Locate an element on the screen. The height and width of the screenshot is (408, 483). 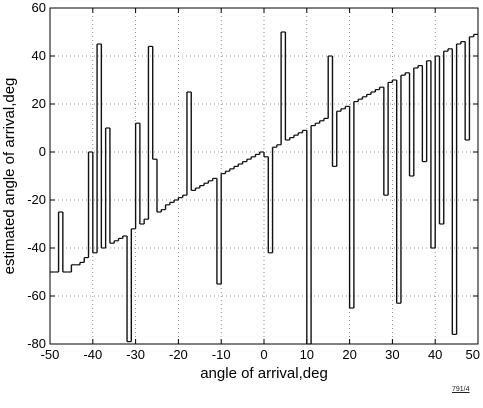
x-tick-label: 30 is located at coordinates (392, 354).